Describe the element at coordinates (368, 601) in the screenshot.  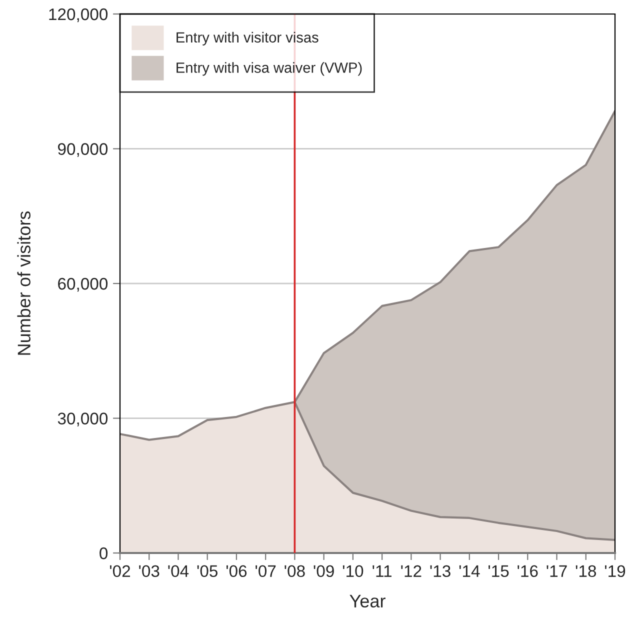
I see `x-axis-title: Year` at that location.